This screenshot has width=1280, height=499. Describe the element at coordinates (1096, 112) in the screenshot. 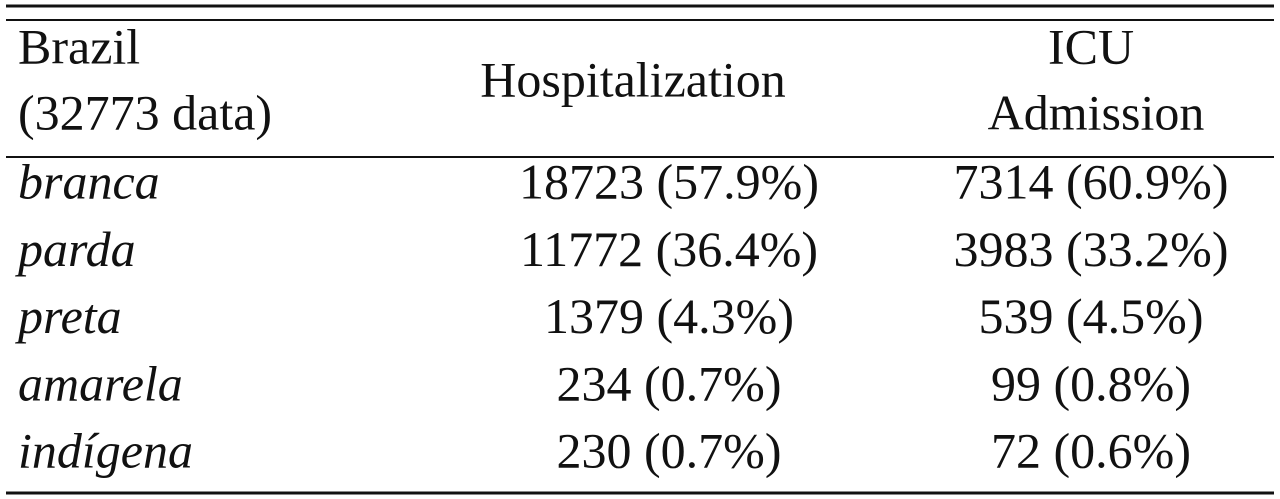

I see `column-header: Admission` at that location.